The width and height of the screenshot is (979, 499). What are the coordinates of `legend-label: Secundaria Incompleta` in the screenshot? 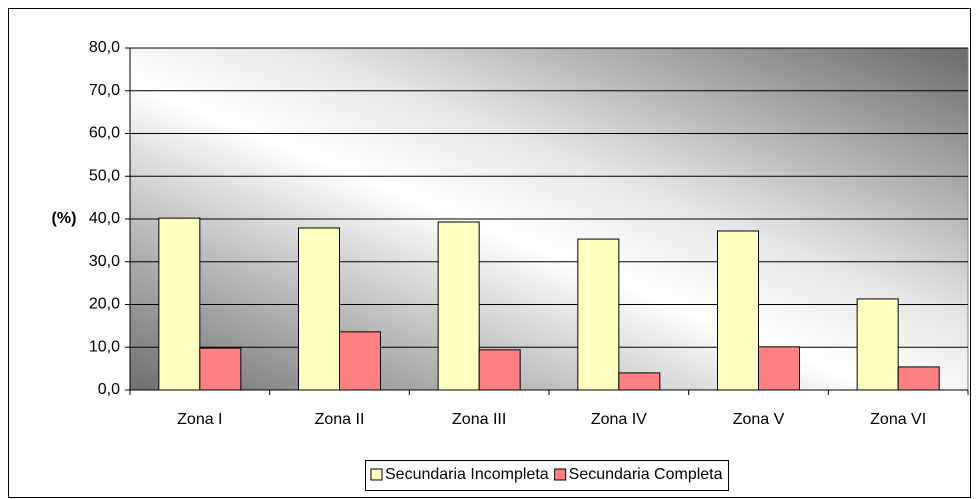 It's located at (467, 474).